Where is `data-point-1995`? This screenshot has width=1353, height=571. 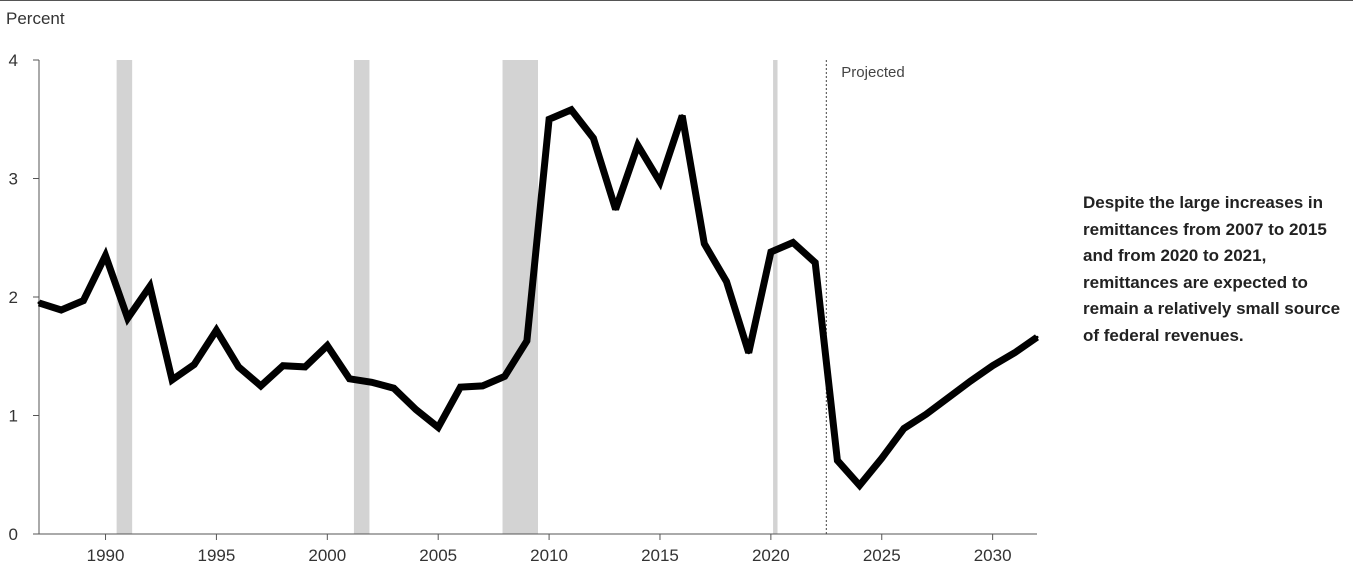
data-point-1995 is located at coordinates (216, 330).